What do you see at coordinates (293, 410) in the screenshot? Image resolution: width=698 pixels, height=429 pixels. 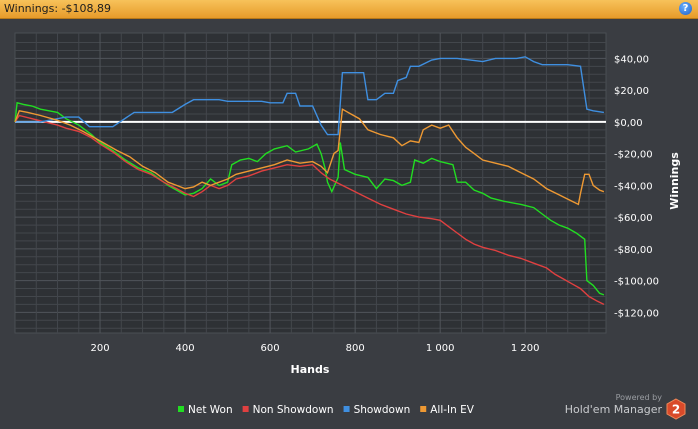 I see `legend-label-non-showdown: Non Showdown` at bounding box center [293, 410].